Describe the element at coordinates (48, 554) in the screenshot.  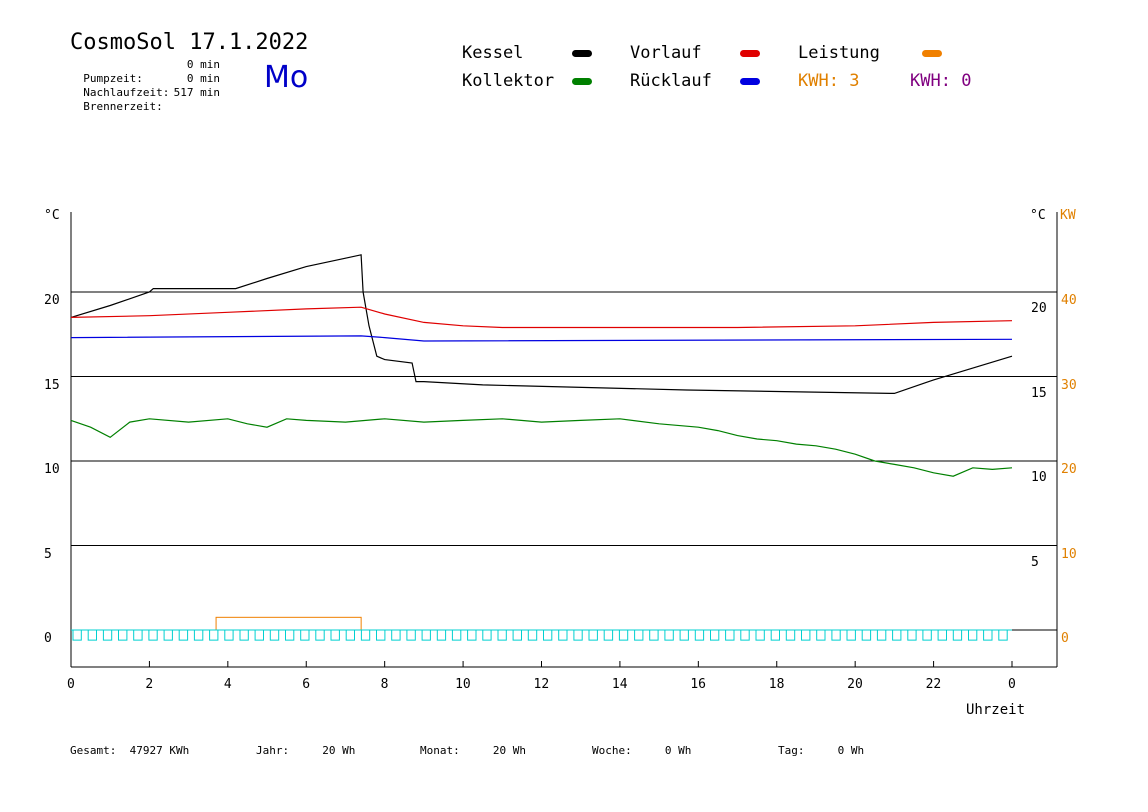
I see `y-left-tick-label: 5` at that location.